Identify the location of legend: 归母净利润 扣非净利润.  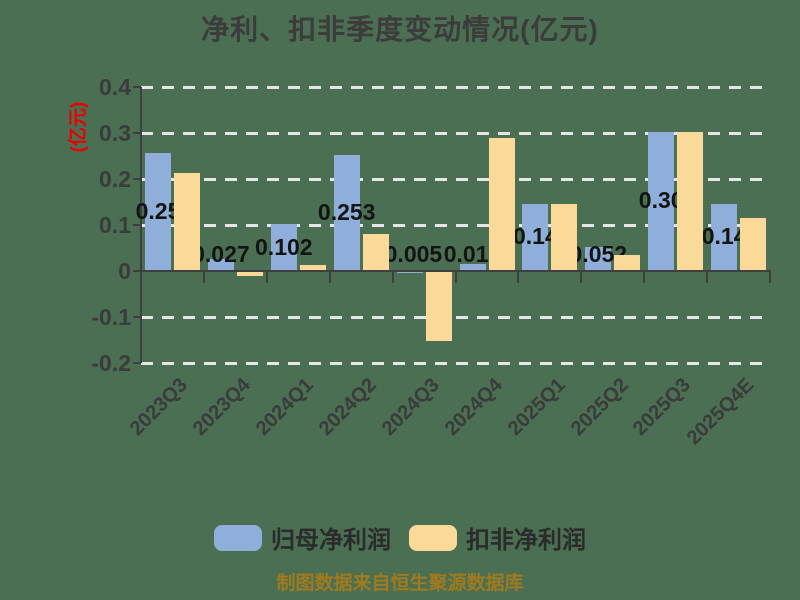
(400, 537).